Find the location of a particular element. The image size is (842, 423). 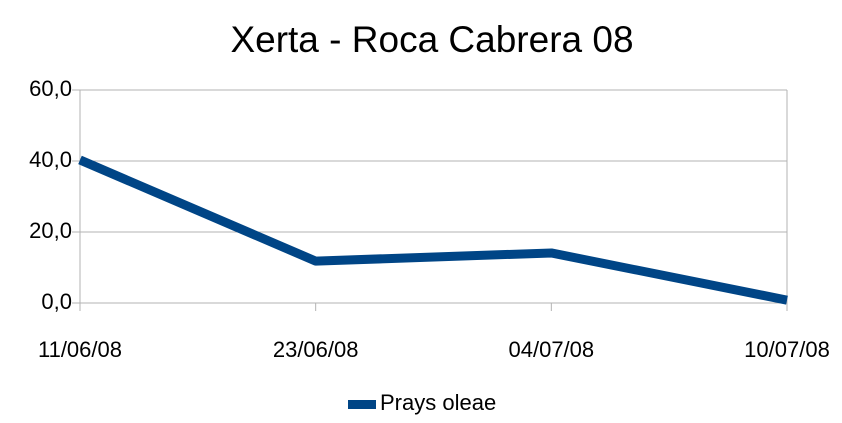

y-tick-label: 60,0 is located at coordinates (50, 88).